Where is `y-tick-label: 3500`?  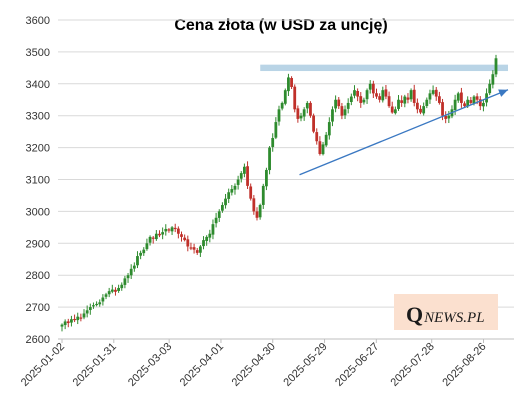
y-tick-label: 3500 is located at coordinates (38, 53).